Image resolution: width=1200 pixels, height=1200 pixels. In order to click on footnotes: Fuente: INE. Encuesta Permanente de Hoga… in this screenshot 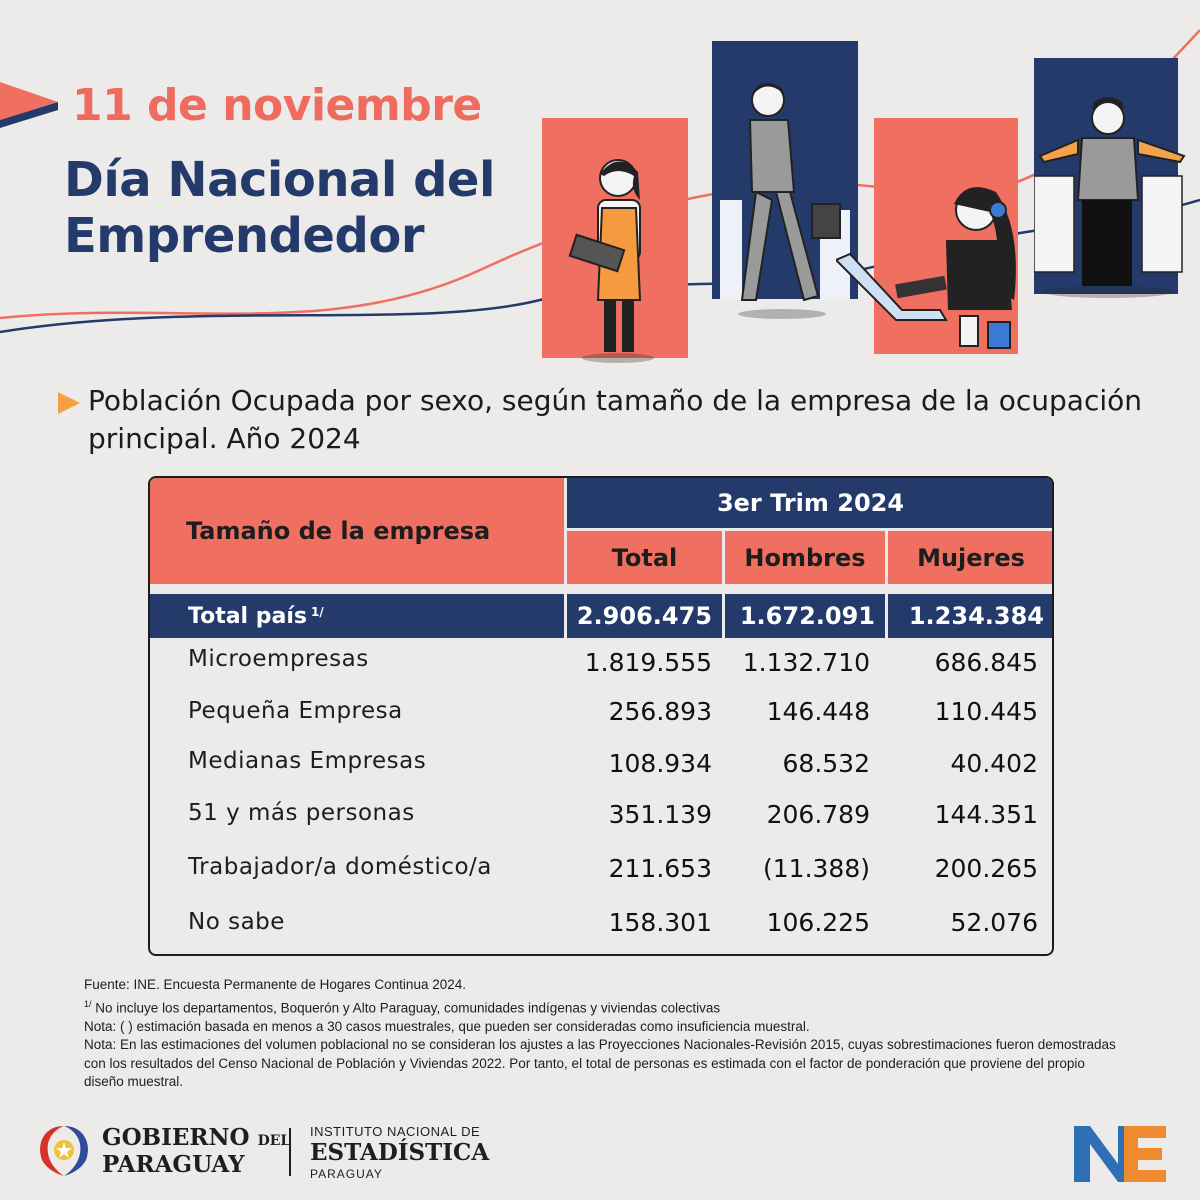, I will do `click(604, 1034)`.